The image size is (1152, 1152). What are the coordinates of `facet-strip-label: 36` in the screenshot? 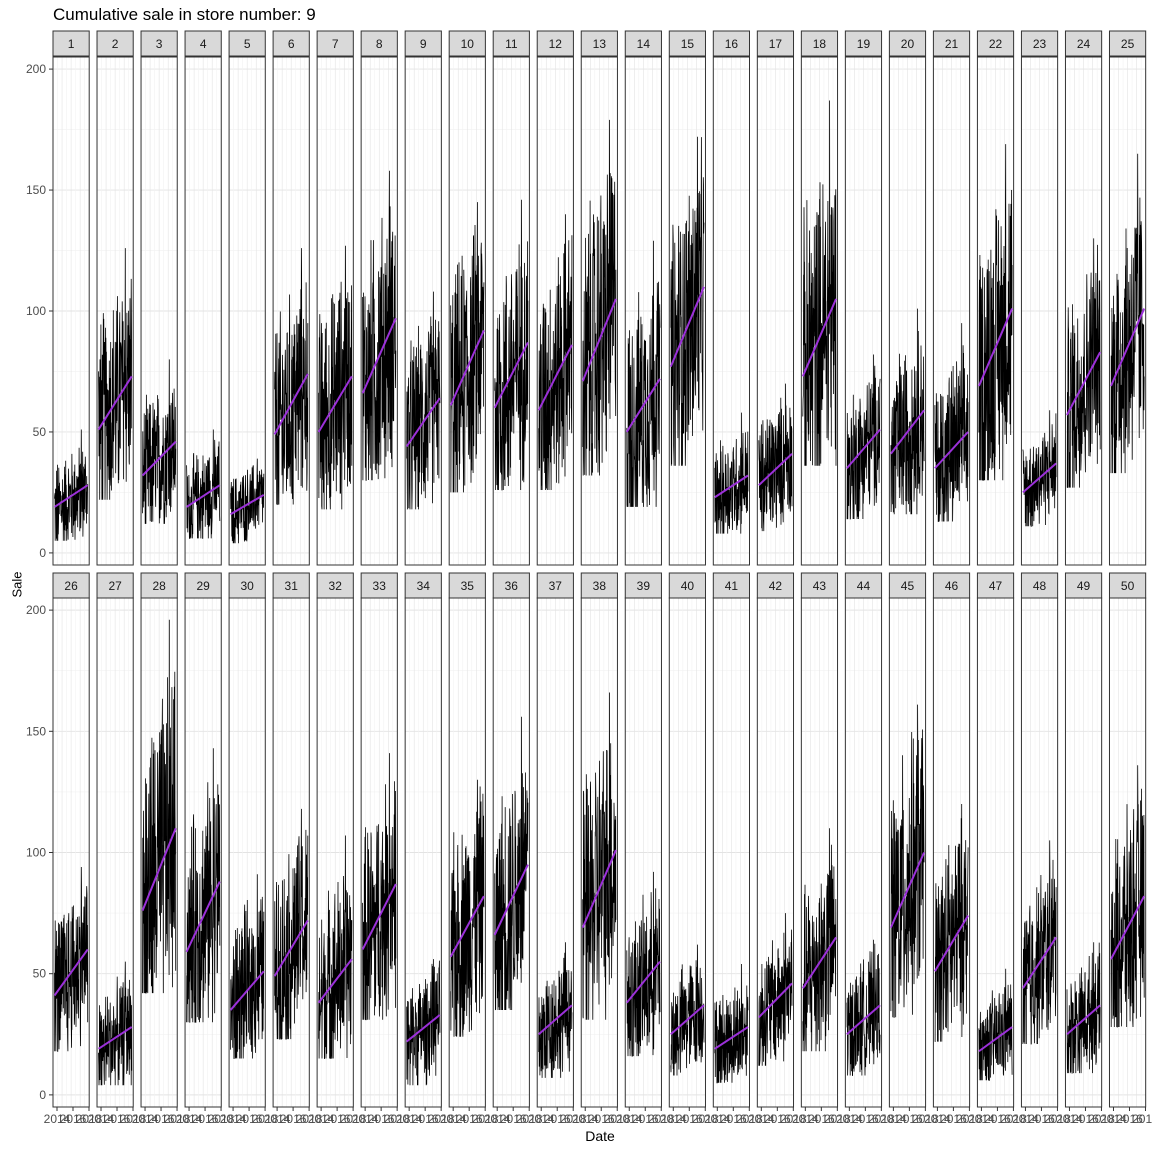 It's located at (512, 586).